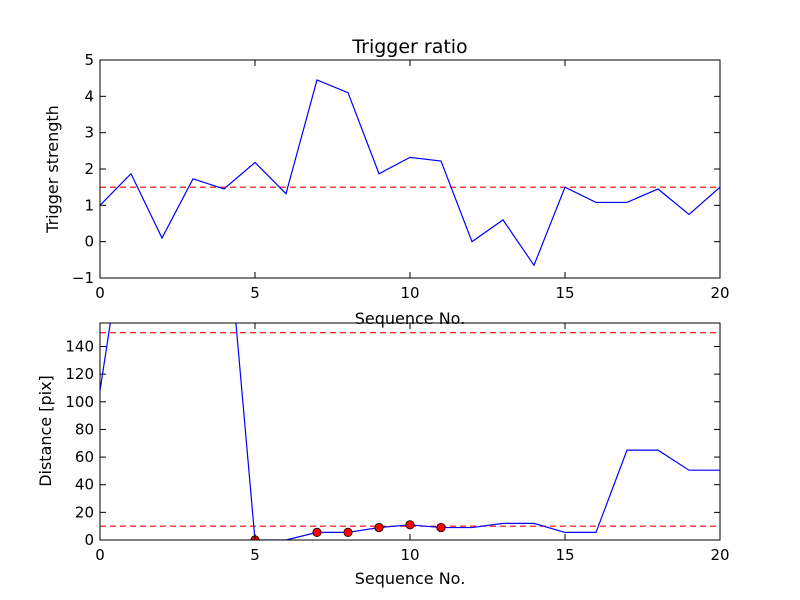  What do you see at coordinates (83, 278) in the screenshot?
I see `y-tick-label: −1` at bounding box center [83, 278].